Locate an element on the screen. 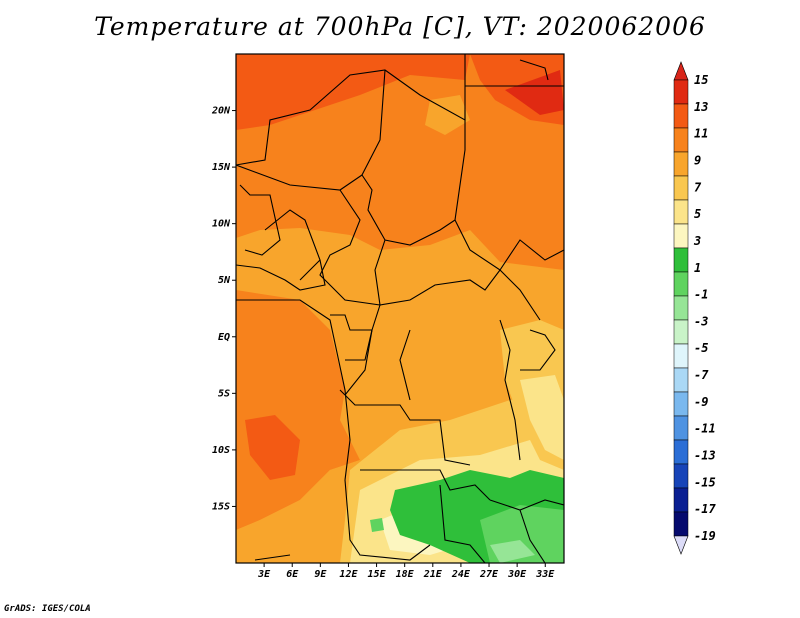  colorbar-label: 13 is located at coordinates (701, 107).